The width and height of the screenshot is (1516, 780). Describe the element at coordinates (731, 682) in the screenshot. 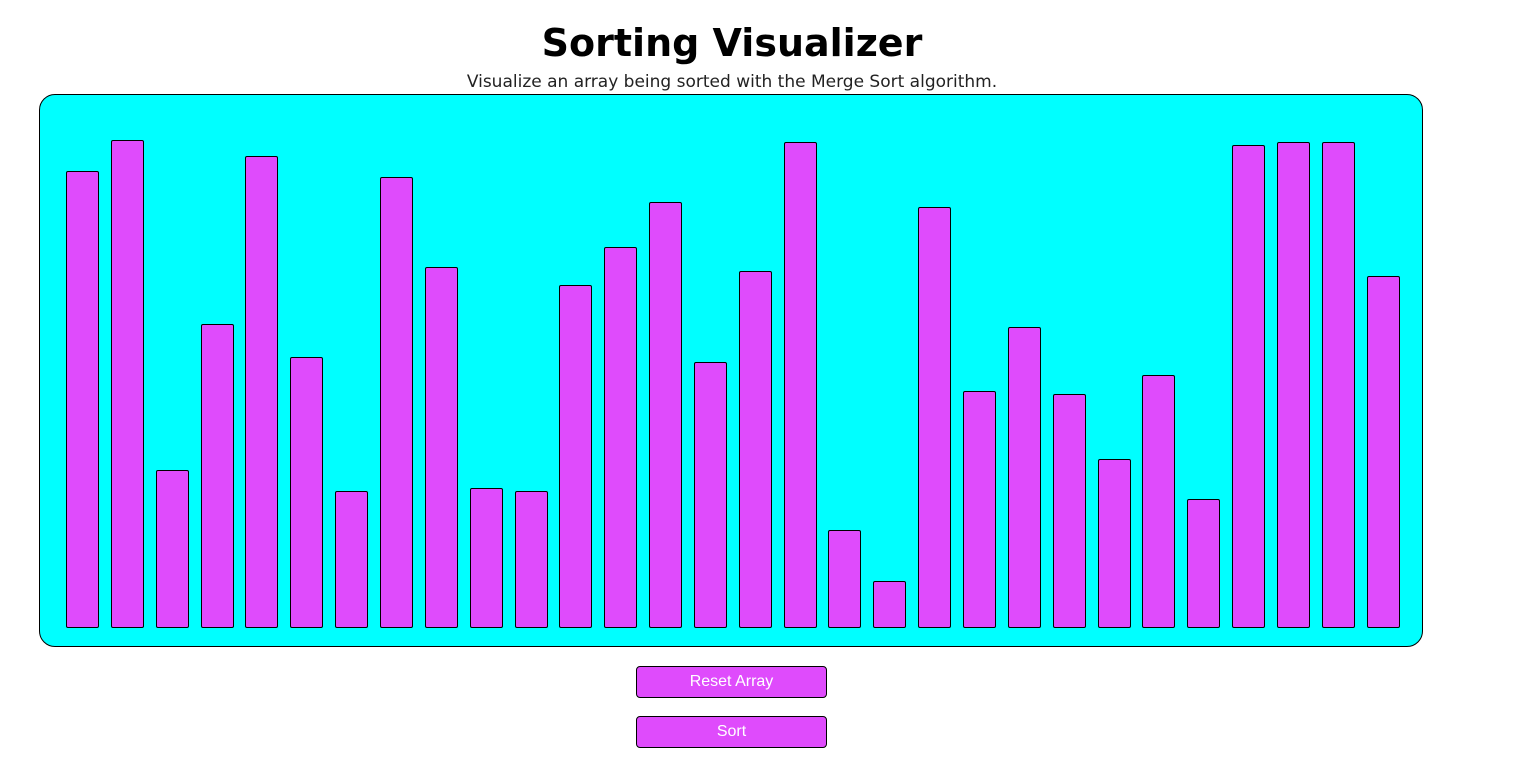

I see `reset-array-button: Reset Array` at that location.